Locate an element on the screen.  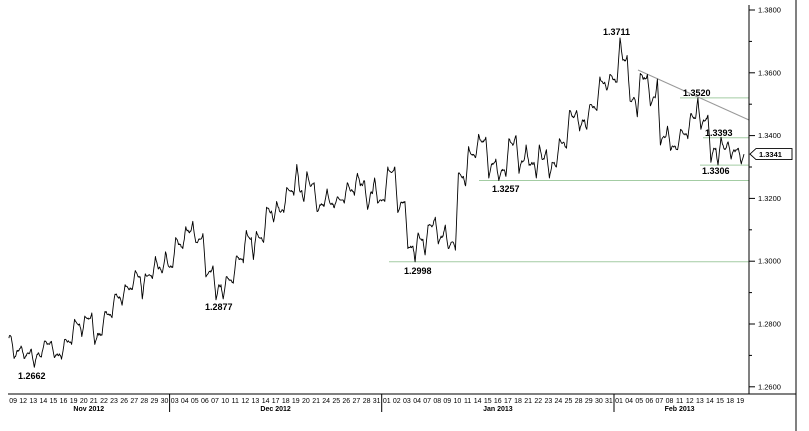
x-month-label-nov-2012: Nov 2012 is located at coordinates (88, 409).